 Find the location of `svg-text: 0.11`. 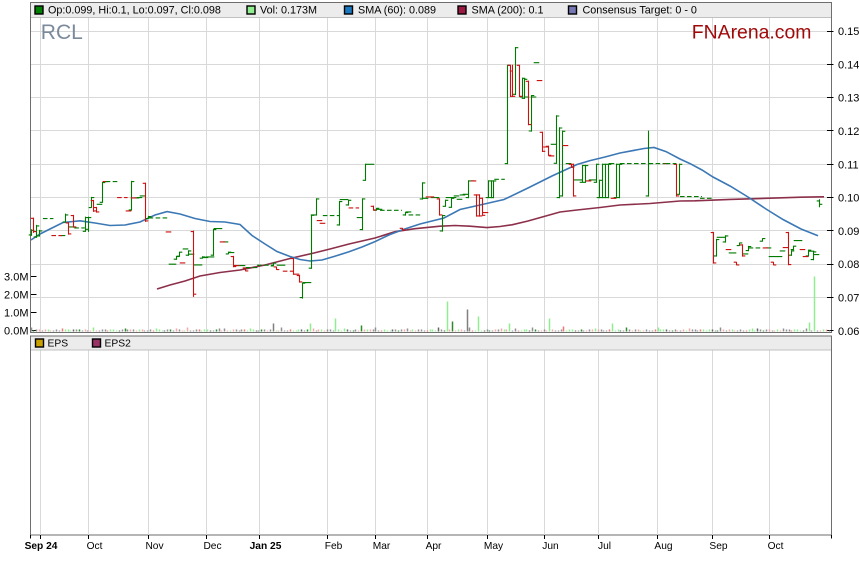

svg-text: 0.11 is located at coordinates (848, 165).